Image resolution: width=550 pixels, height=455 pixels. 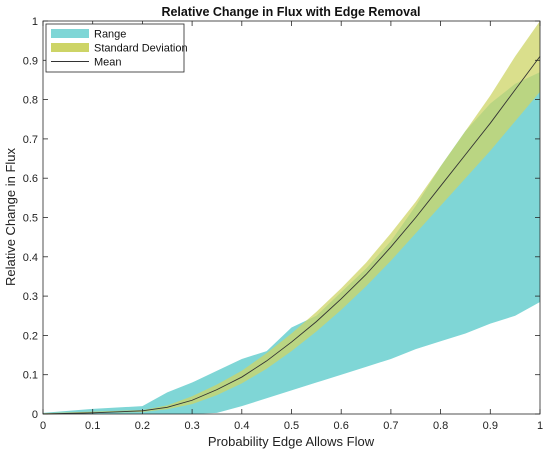 I want to click on y-tick-label: 0.8, so click(x=30, y=101).